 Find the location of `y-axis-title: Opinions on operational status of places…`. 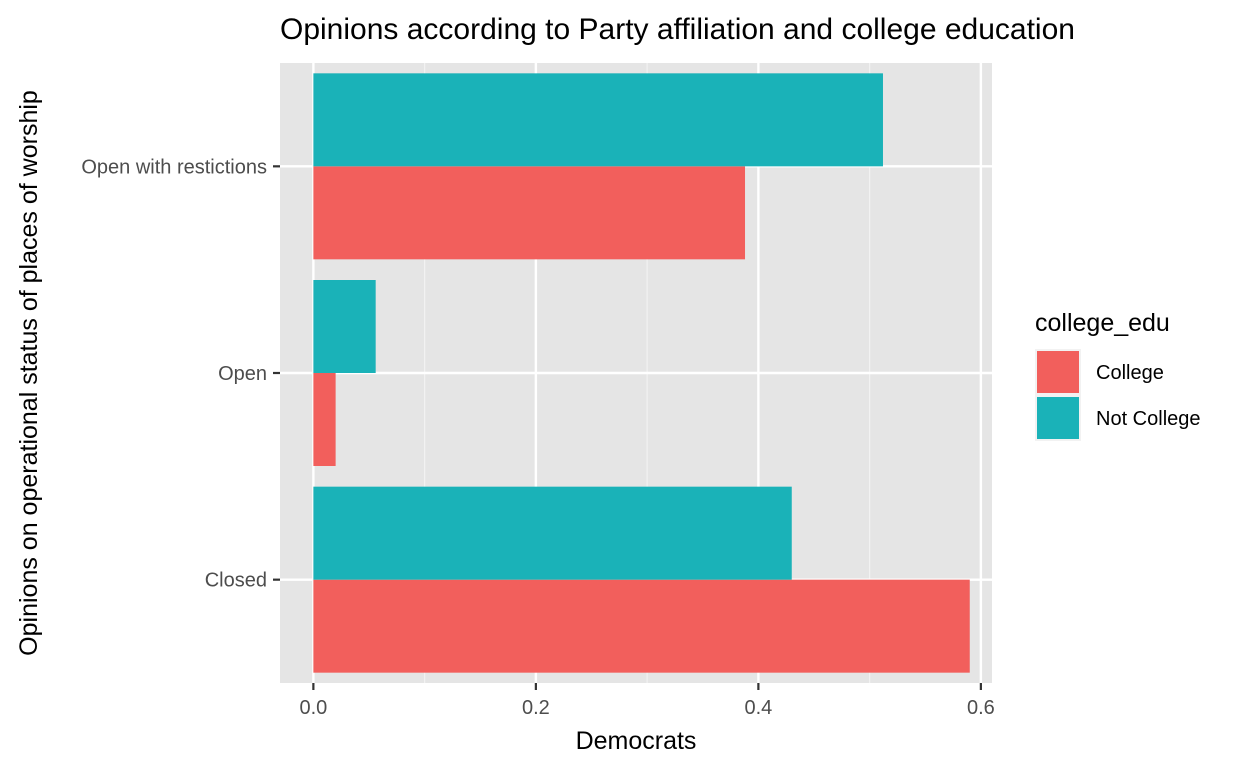

y-axis-title: Opinions on operational status of places… is located at coordinates (29, 373).